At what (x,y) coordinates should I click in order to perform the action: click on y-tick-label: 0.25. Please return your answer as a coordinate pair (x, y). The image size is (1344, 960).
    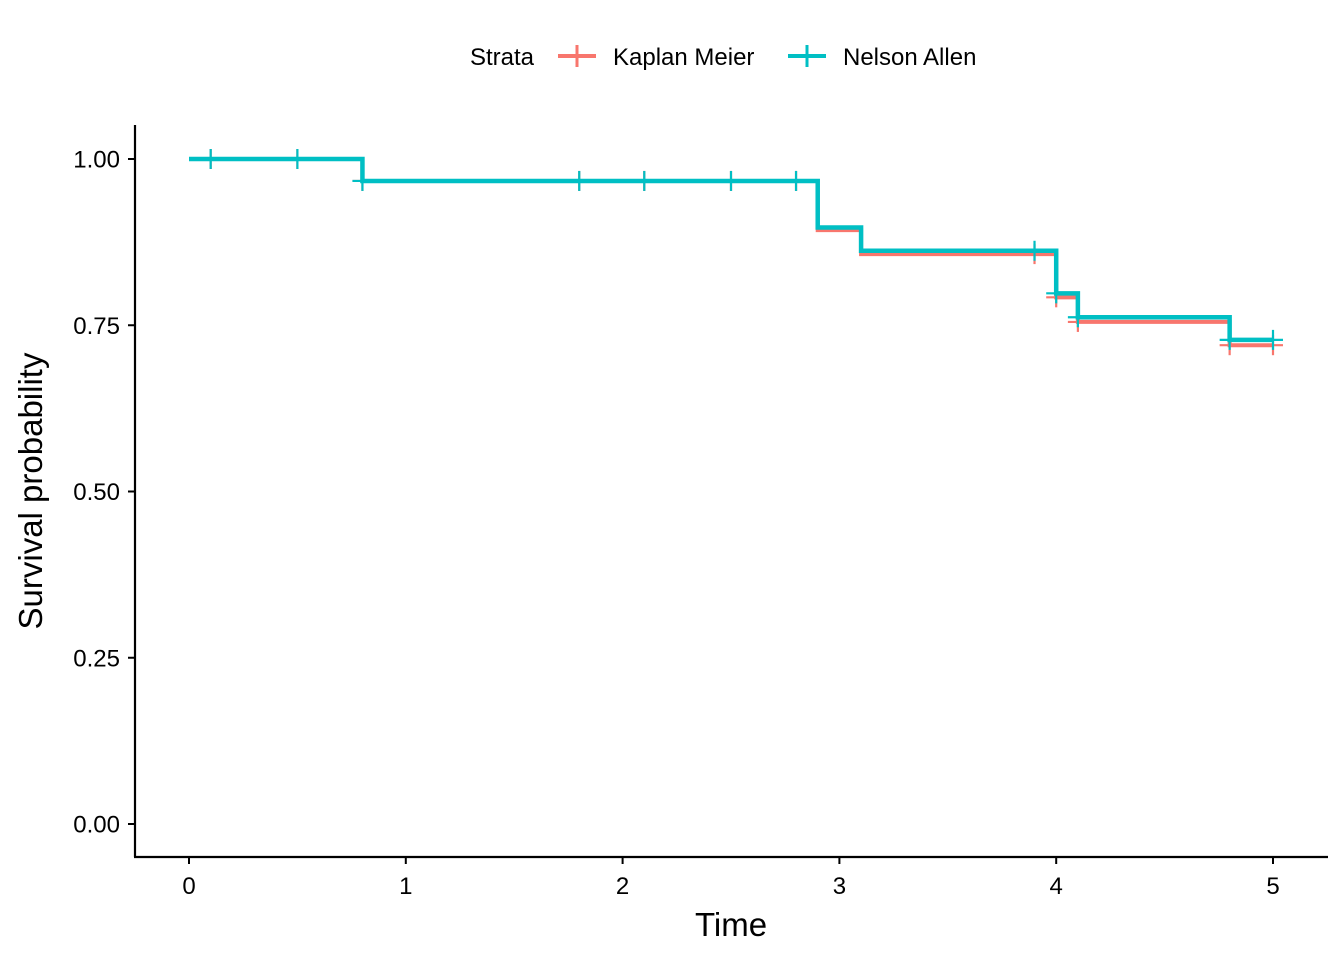
    Looking at the image, I should click on (96, 658).